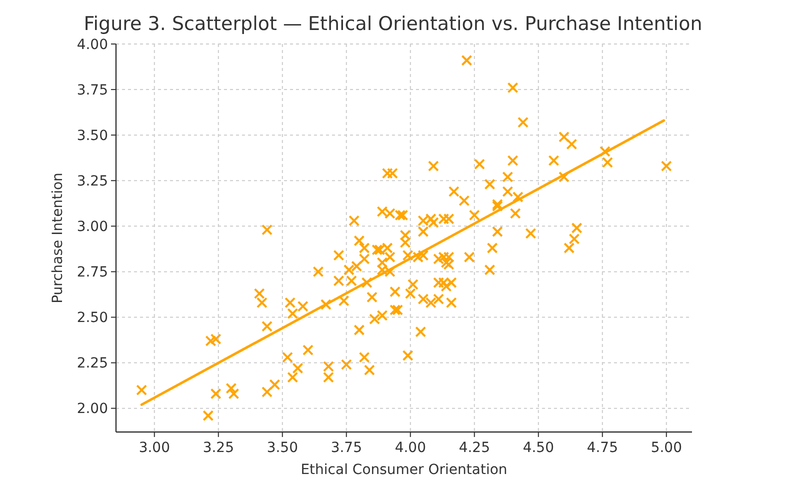  Describe the element at coordinates (58, 238) in the screenshot. I see `y-axis-title: Purchase Intention` at that location.